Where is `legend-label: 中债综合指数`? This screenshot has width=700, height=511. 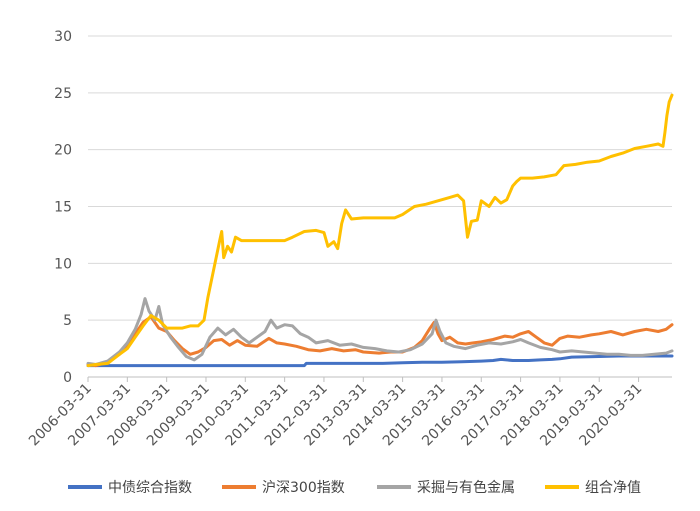
legend-label: 中债综合指数 is located at coordinates (150, 488).